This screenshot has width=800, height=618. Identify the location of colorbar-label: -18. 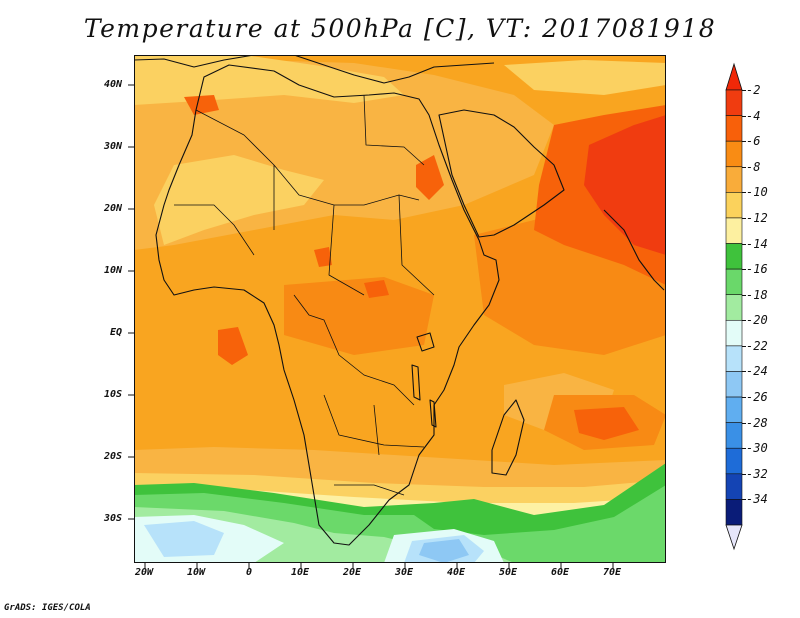
(757, 294).